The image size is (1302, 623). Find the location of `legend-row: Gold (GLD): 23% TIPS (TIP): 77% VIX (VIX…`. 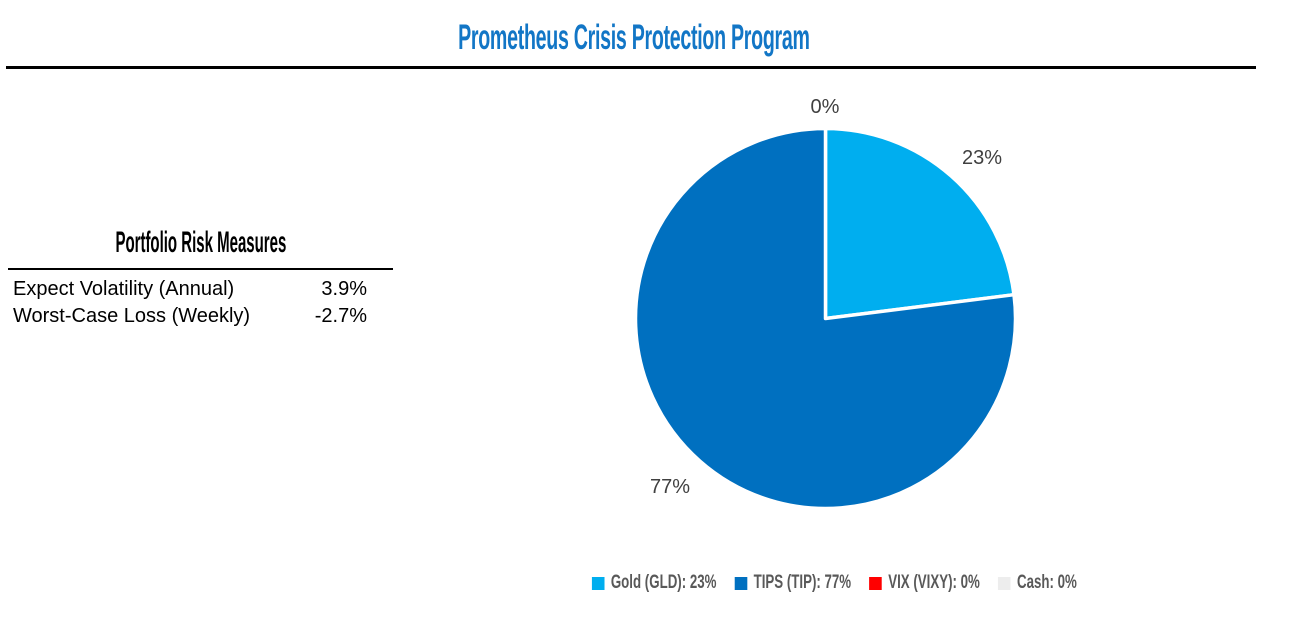

legend-row: Gold (GLD): 23% TIPS (TIP): 77% VIX (VIX… is located at coordinates (834, 582).